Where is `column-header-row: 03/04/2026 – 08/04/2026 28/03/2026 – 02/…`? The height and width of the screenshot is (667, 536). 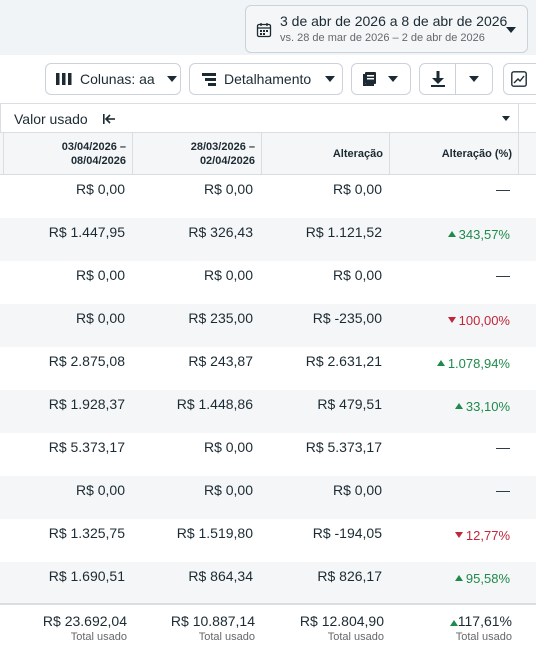
column-header-row: 03/04/2026 – 08/04/2026 28/03/2026 – 02/… is located at coordinates (268, 154).